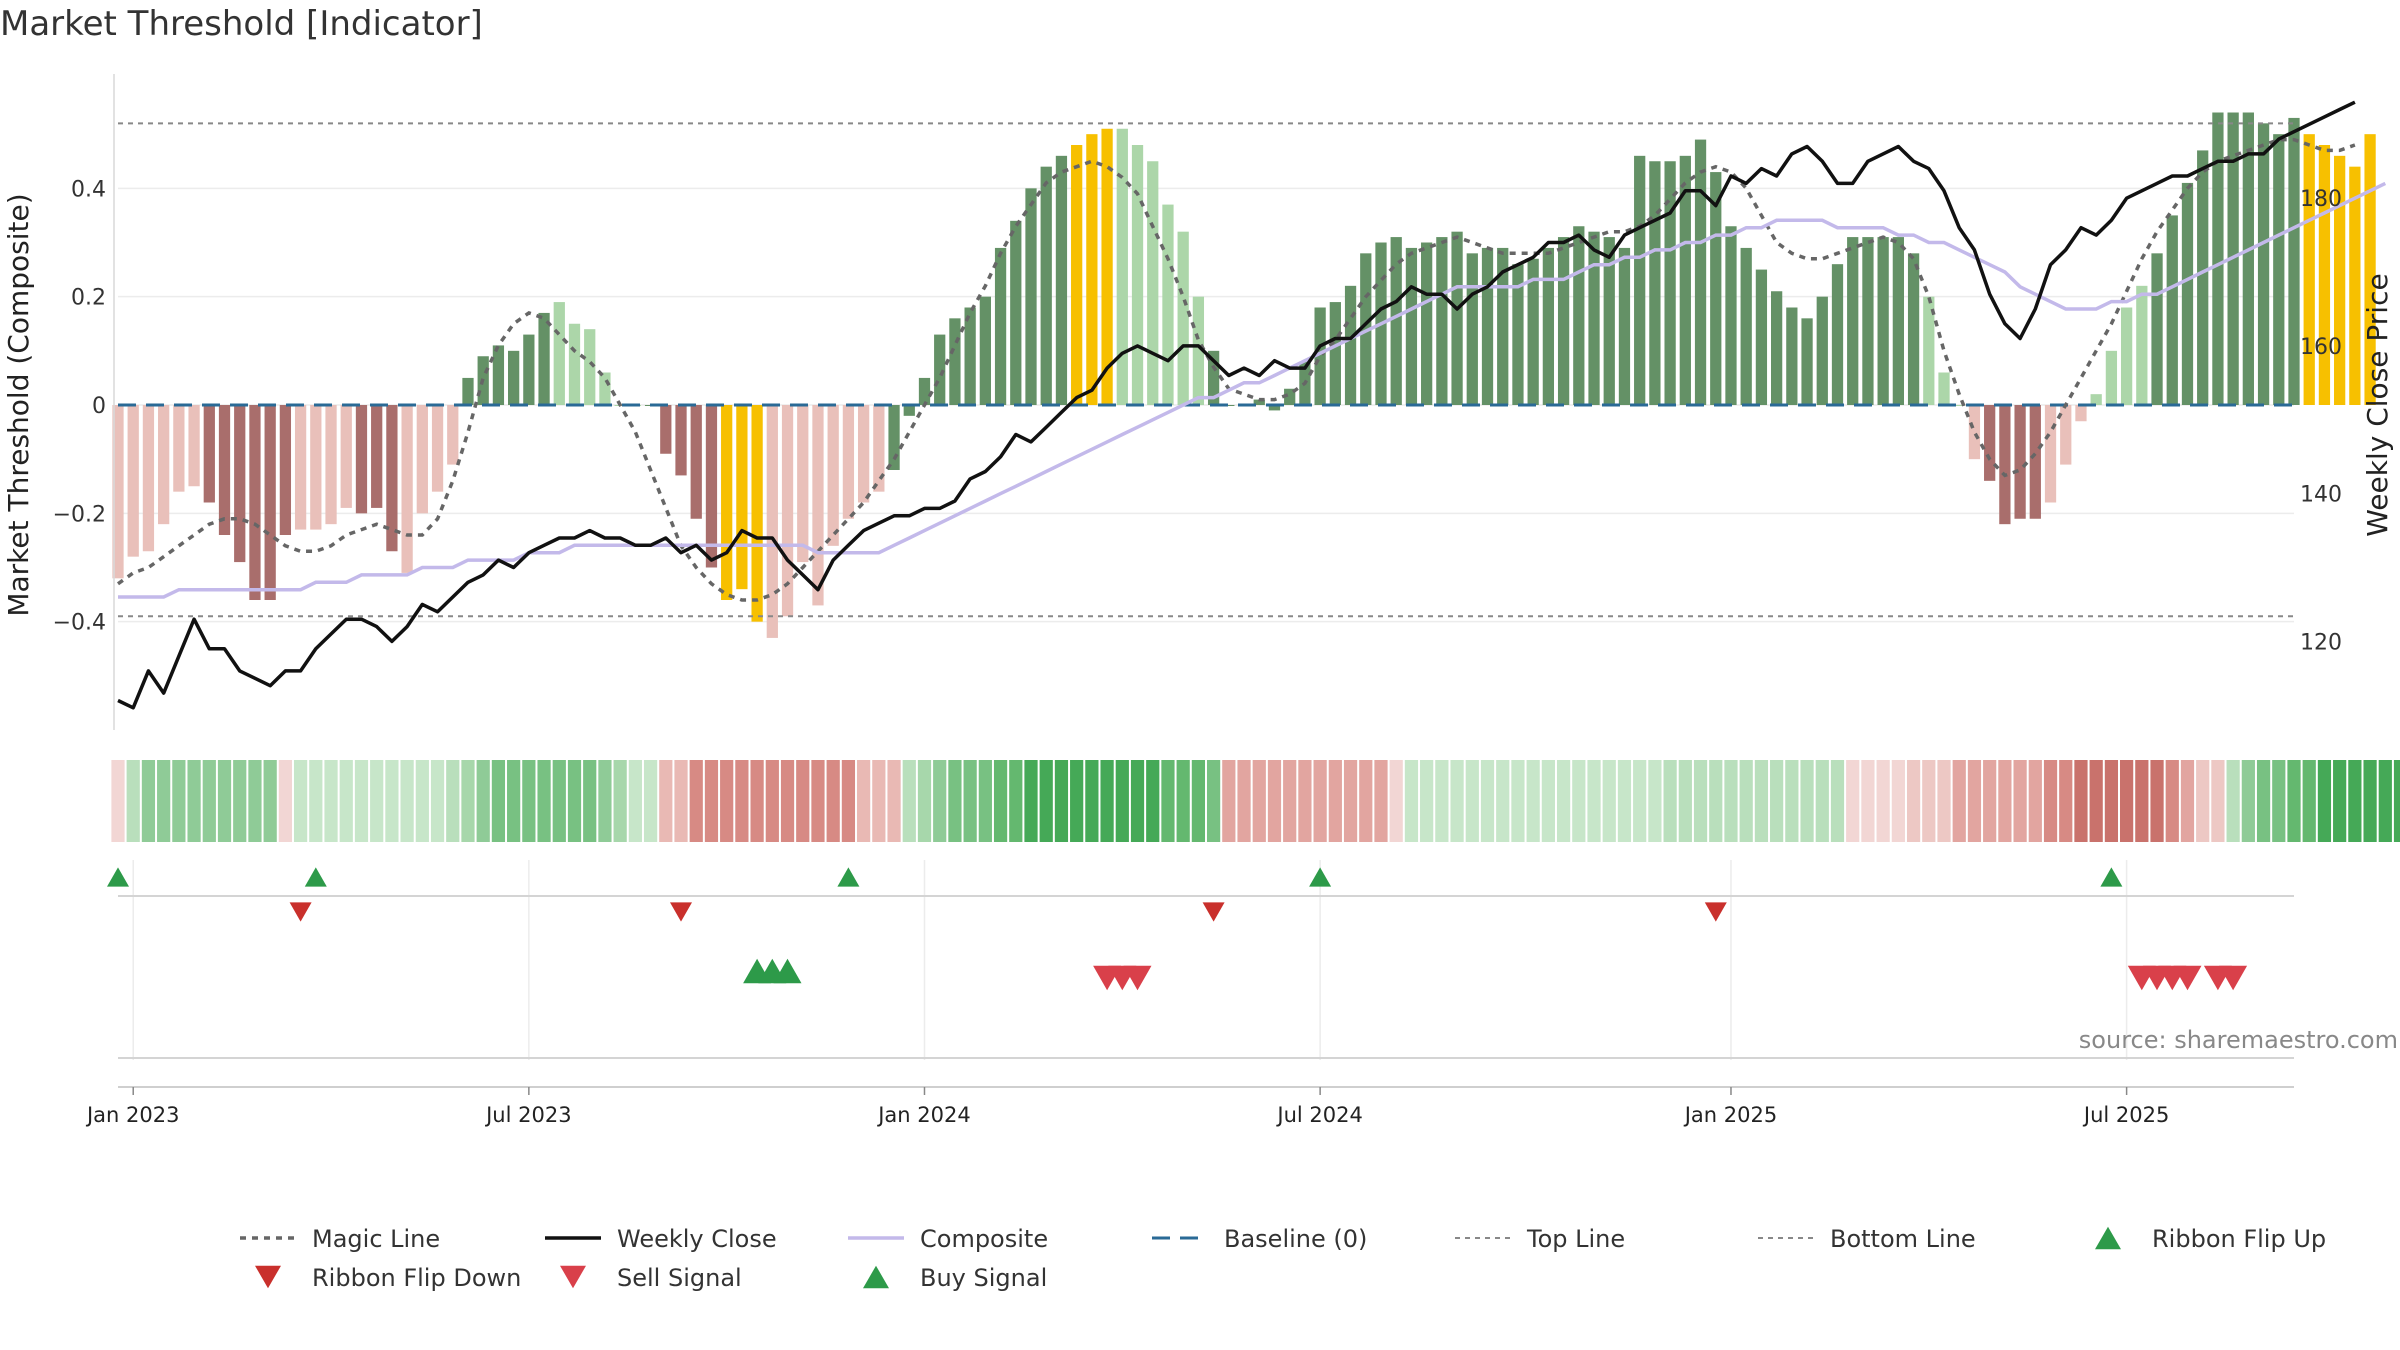 The width and height of the screenshot is (2400, 1350). Describe the element at coordinates (300, 912) in the screenshot. I see `ribbon-flip-down-marker` at that location.